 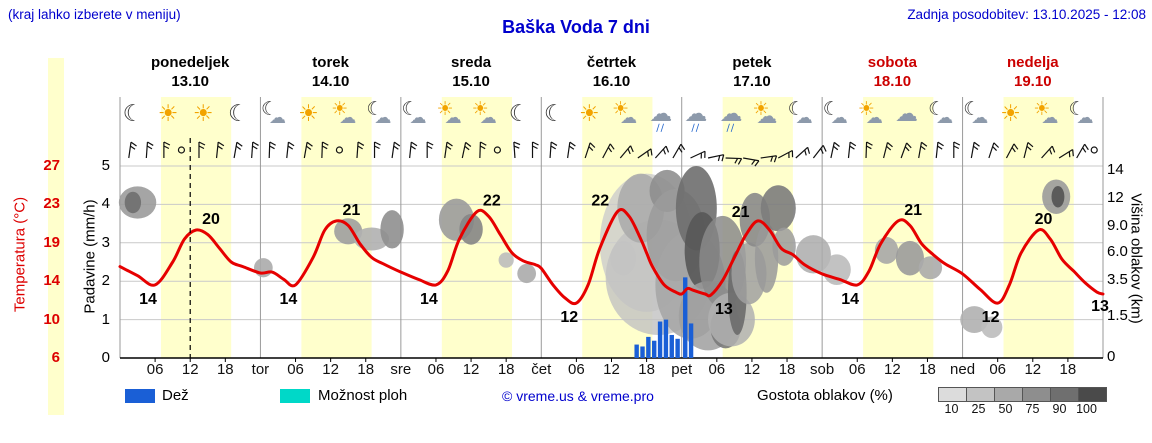 What do you see at coordinates (1086, 409) in the screenshot?
I see `cloud-density-scale-value: 100` at bounding box center [1086, 409].